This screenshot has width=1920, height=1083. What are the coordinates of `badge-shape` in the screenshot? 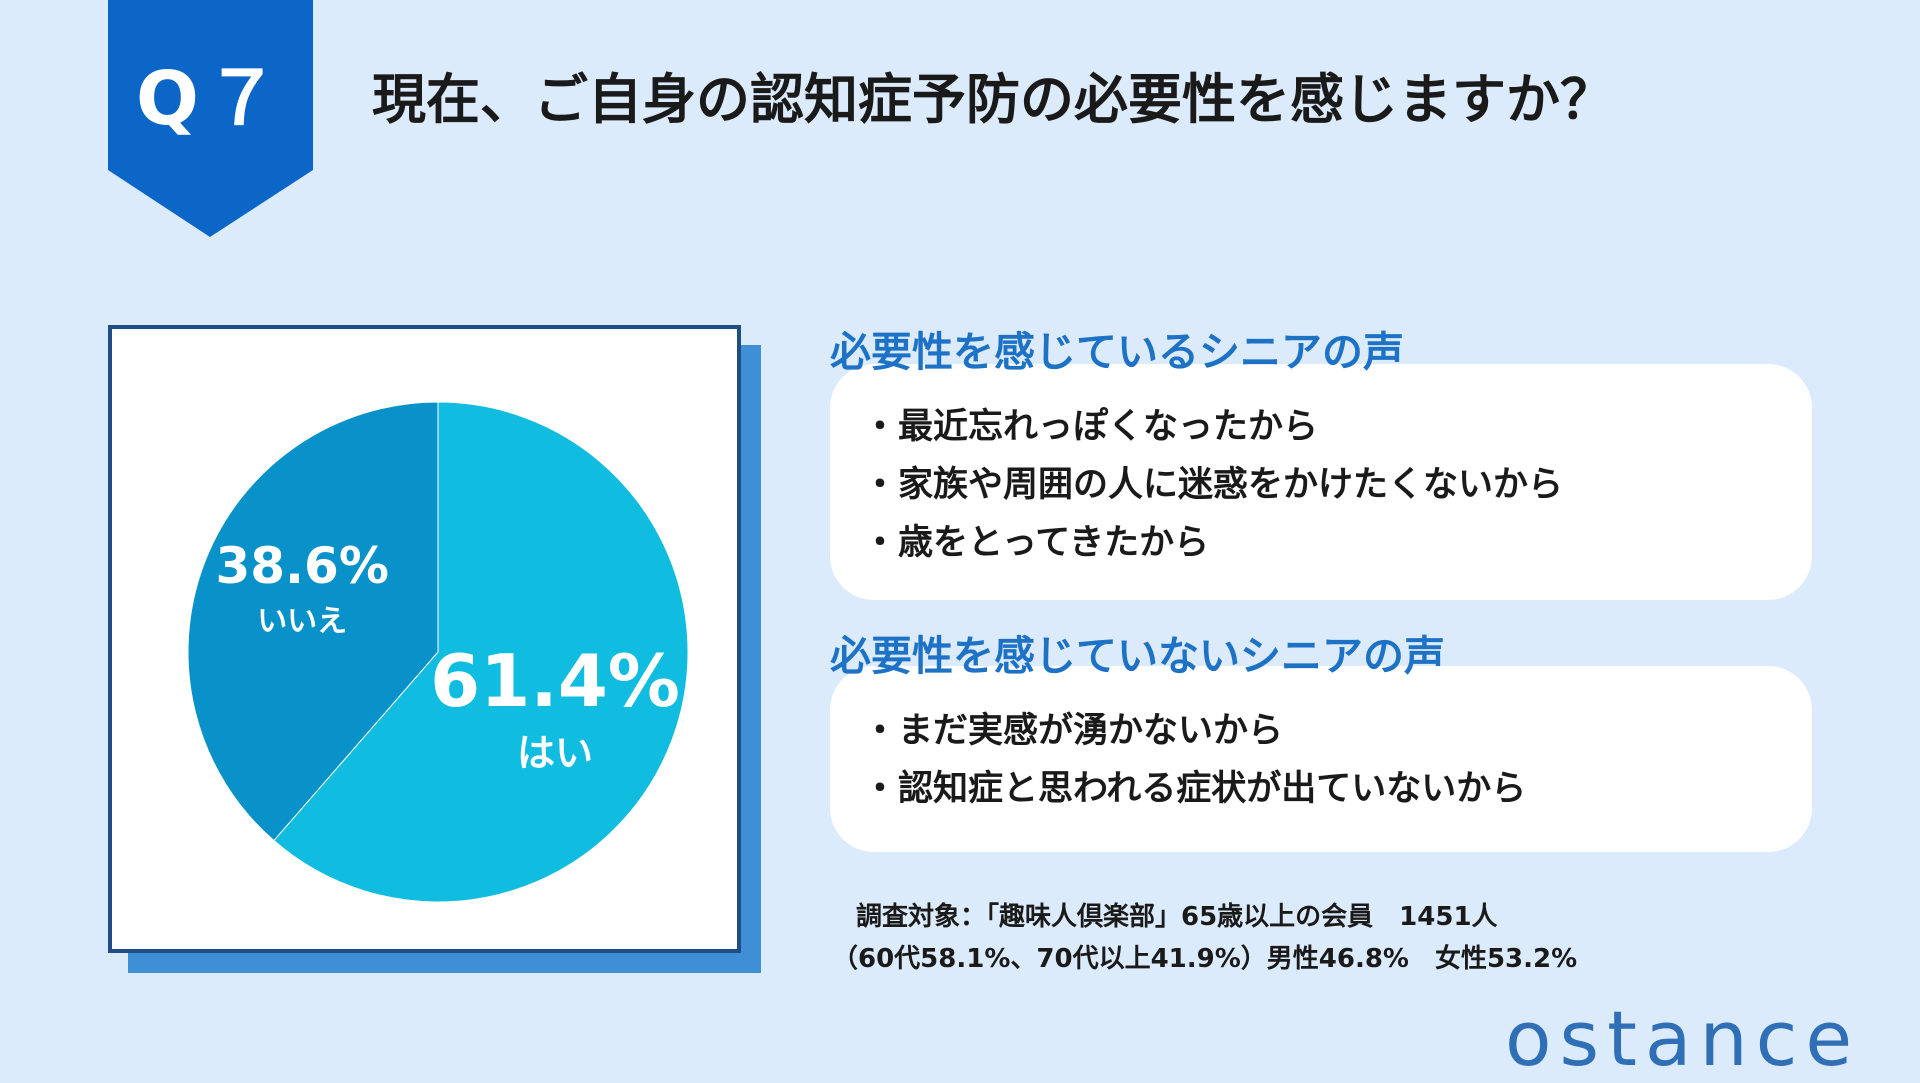 It's located at (210, 118).